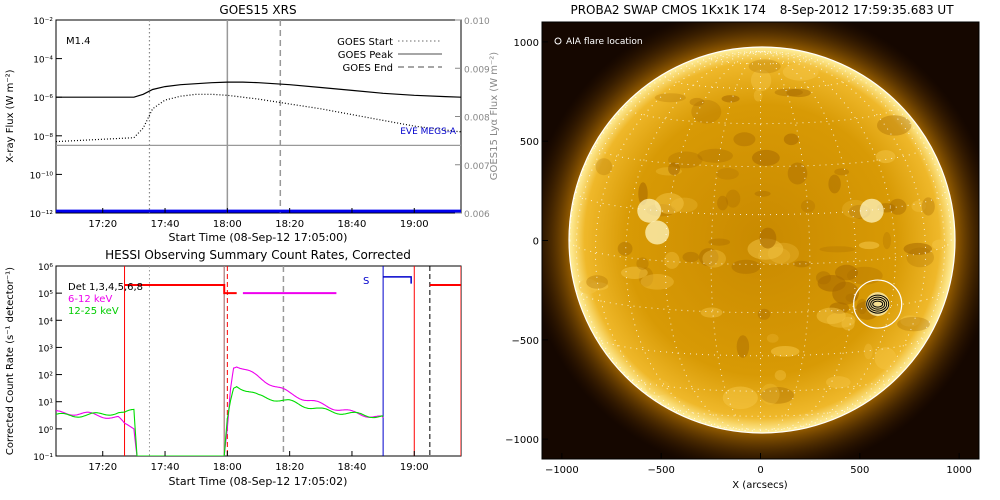 This screenshot has width=1000, height=500. What do you see at coordinates (258, 219) in the screenshot?
I see `goes-x-ticks: 17:20 17:40 18:00 18:20 18:40 19:00` at bounding box center [258, 219].